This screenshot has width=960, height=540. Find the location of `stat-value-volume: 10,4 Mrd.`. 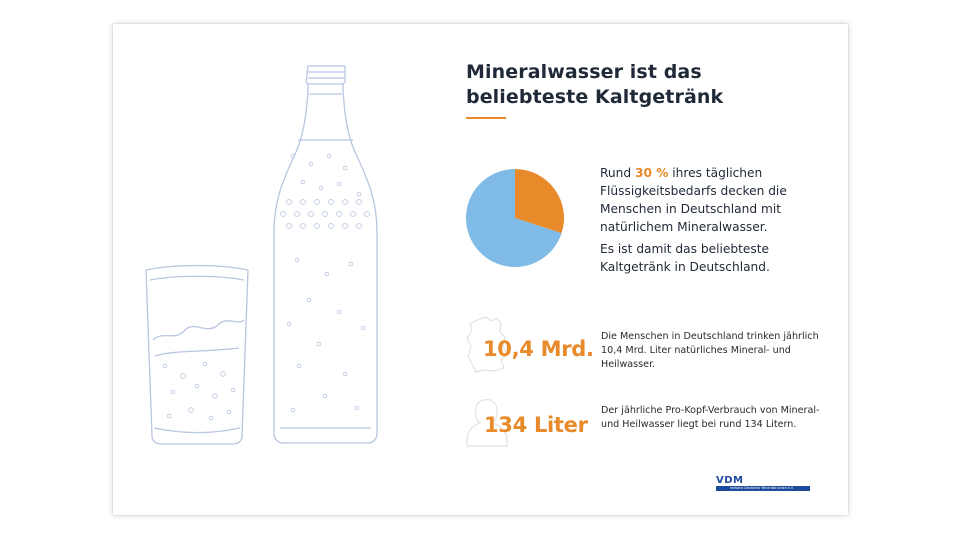

stat-value-volume: 10,4 Mrd. is located at coordinates (538, 349).